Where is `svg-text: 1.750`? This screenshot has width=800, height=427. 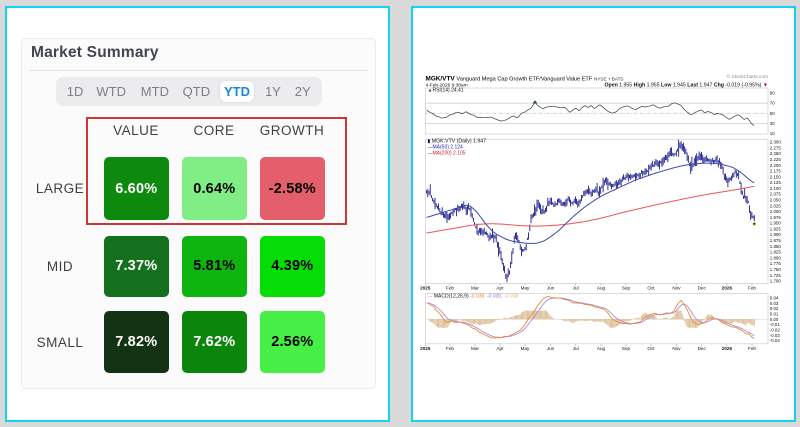
svg-text: 1.750 is located at coordinates (776, 269).